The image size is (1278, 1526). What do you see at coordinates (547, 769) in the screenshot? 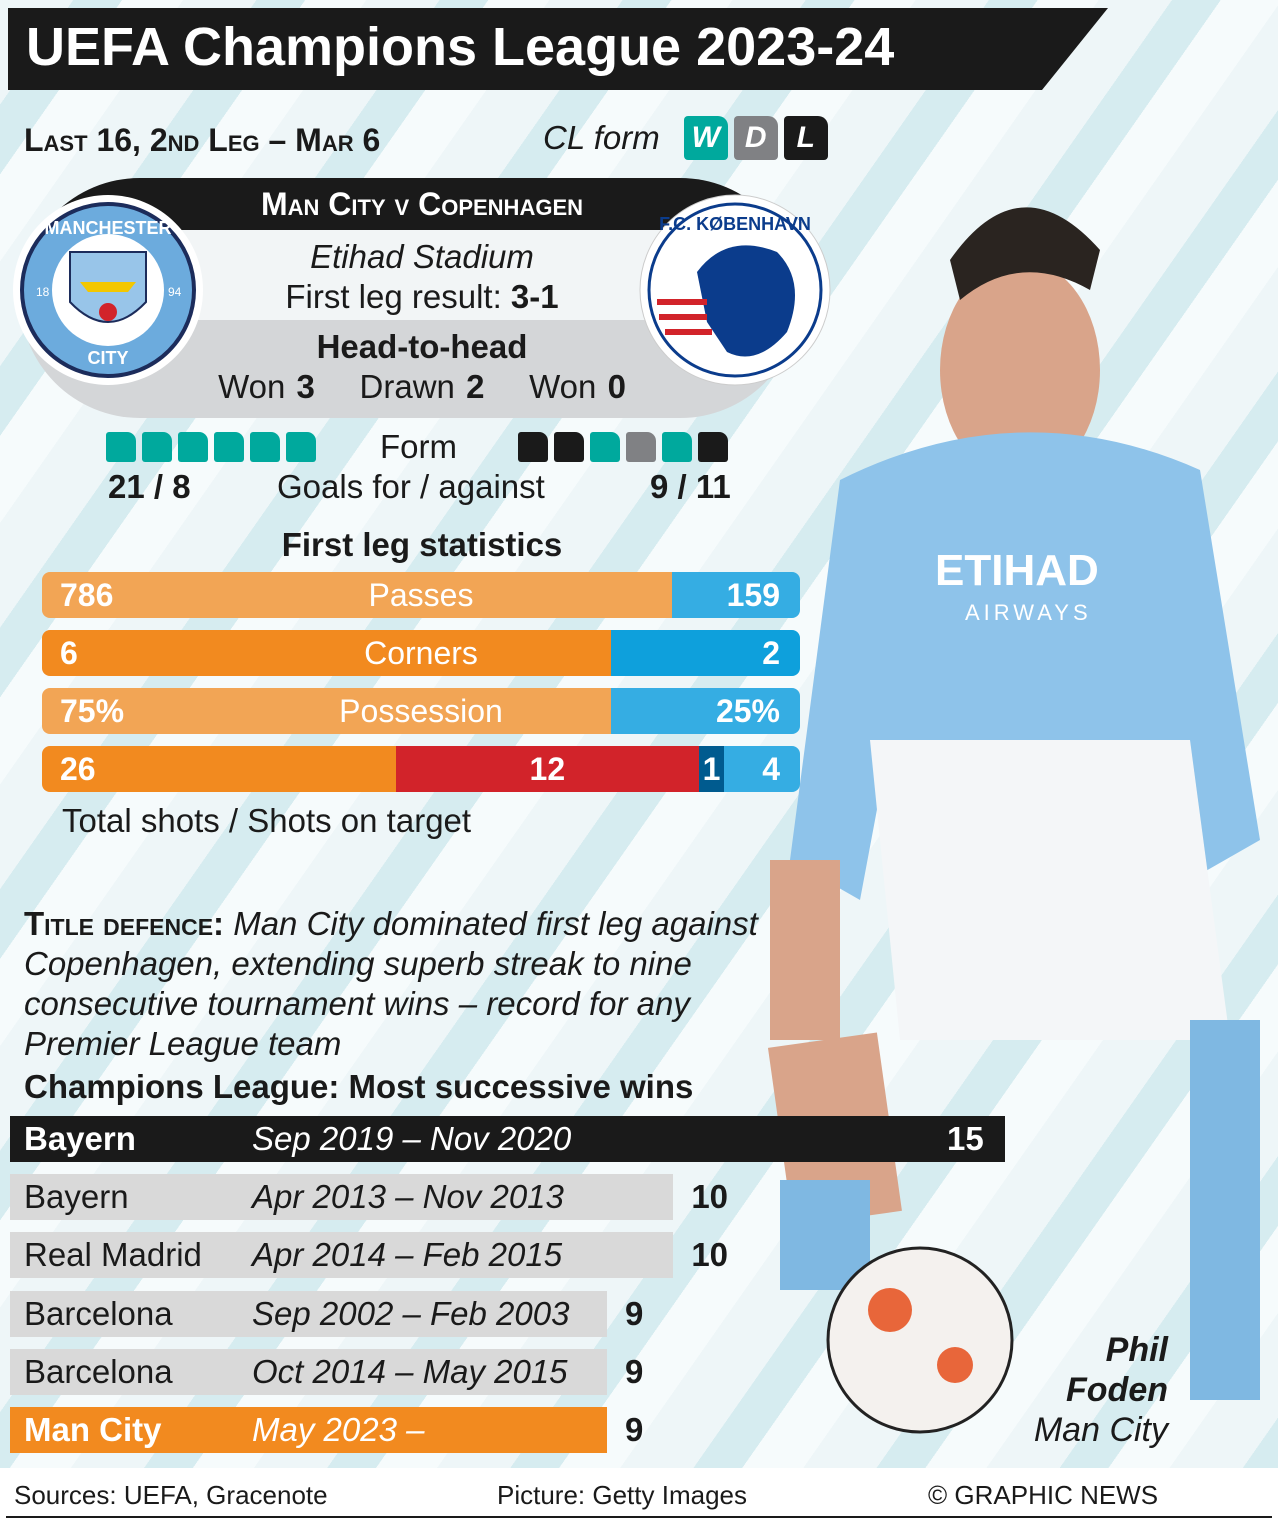
I see `home-shots-on-target: 12` at bounding box center [547, 769].